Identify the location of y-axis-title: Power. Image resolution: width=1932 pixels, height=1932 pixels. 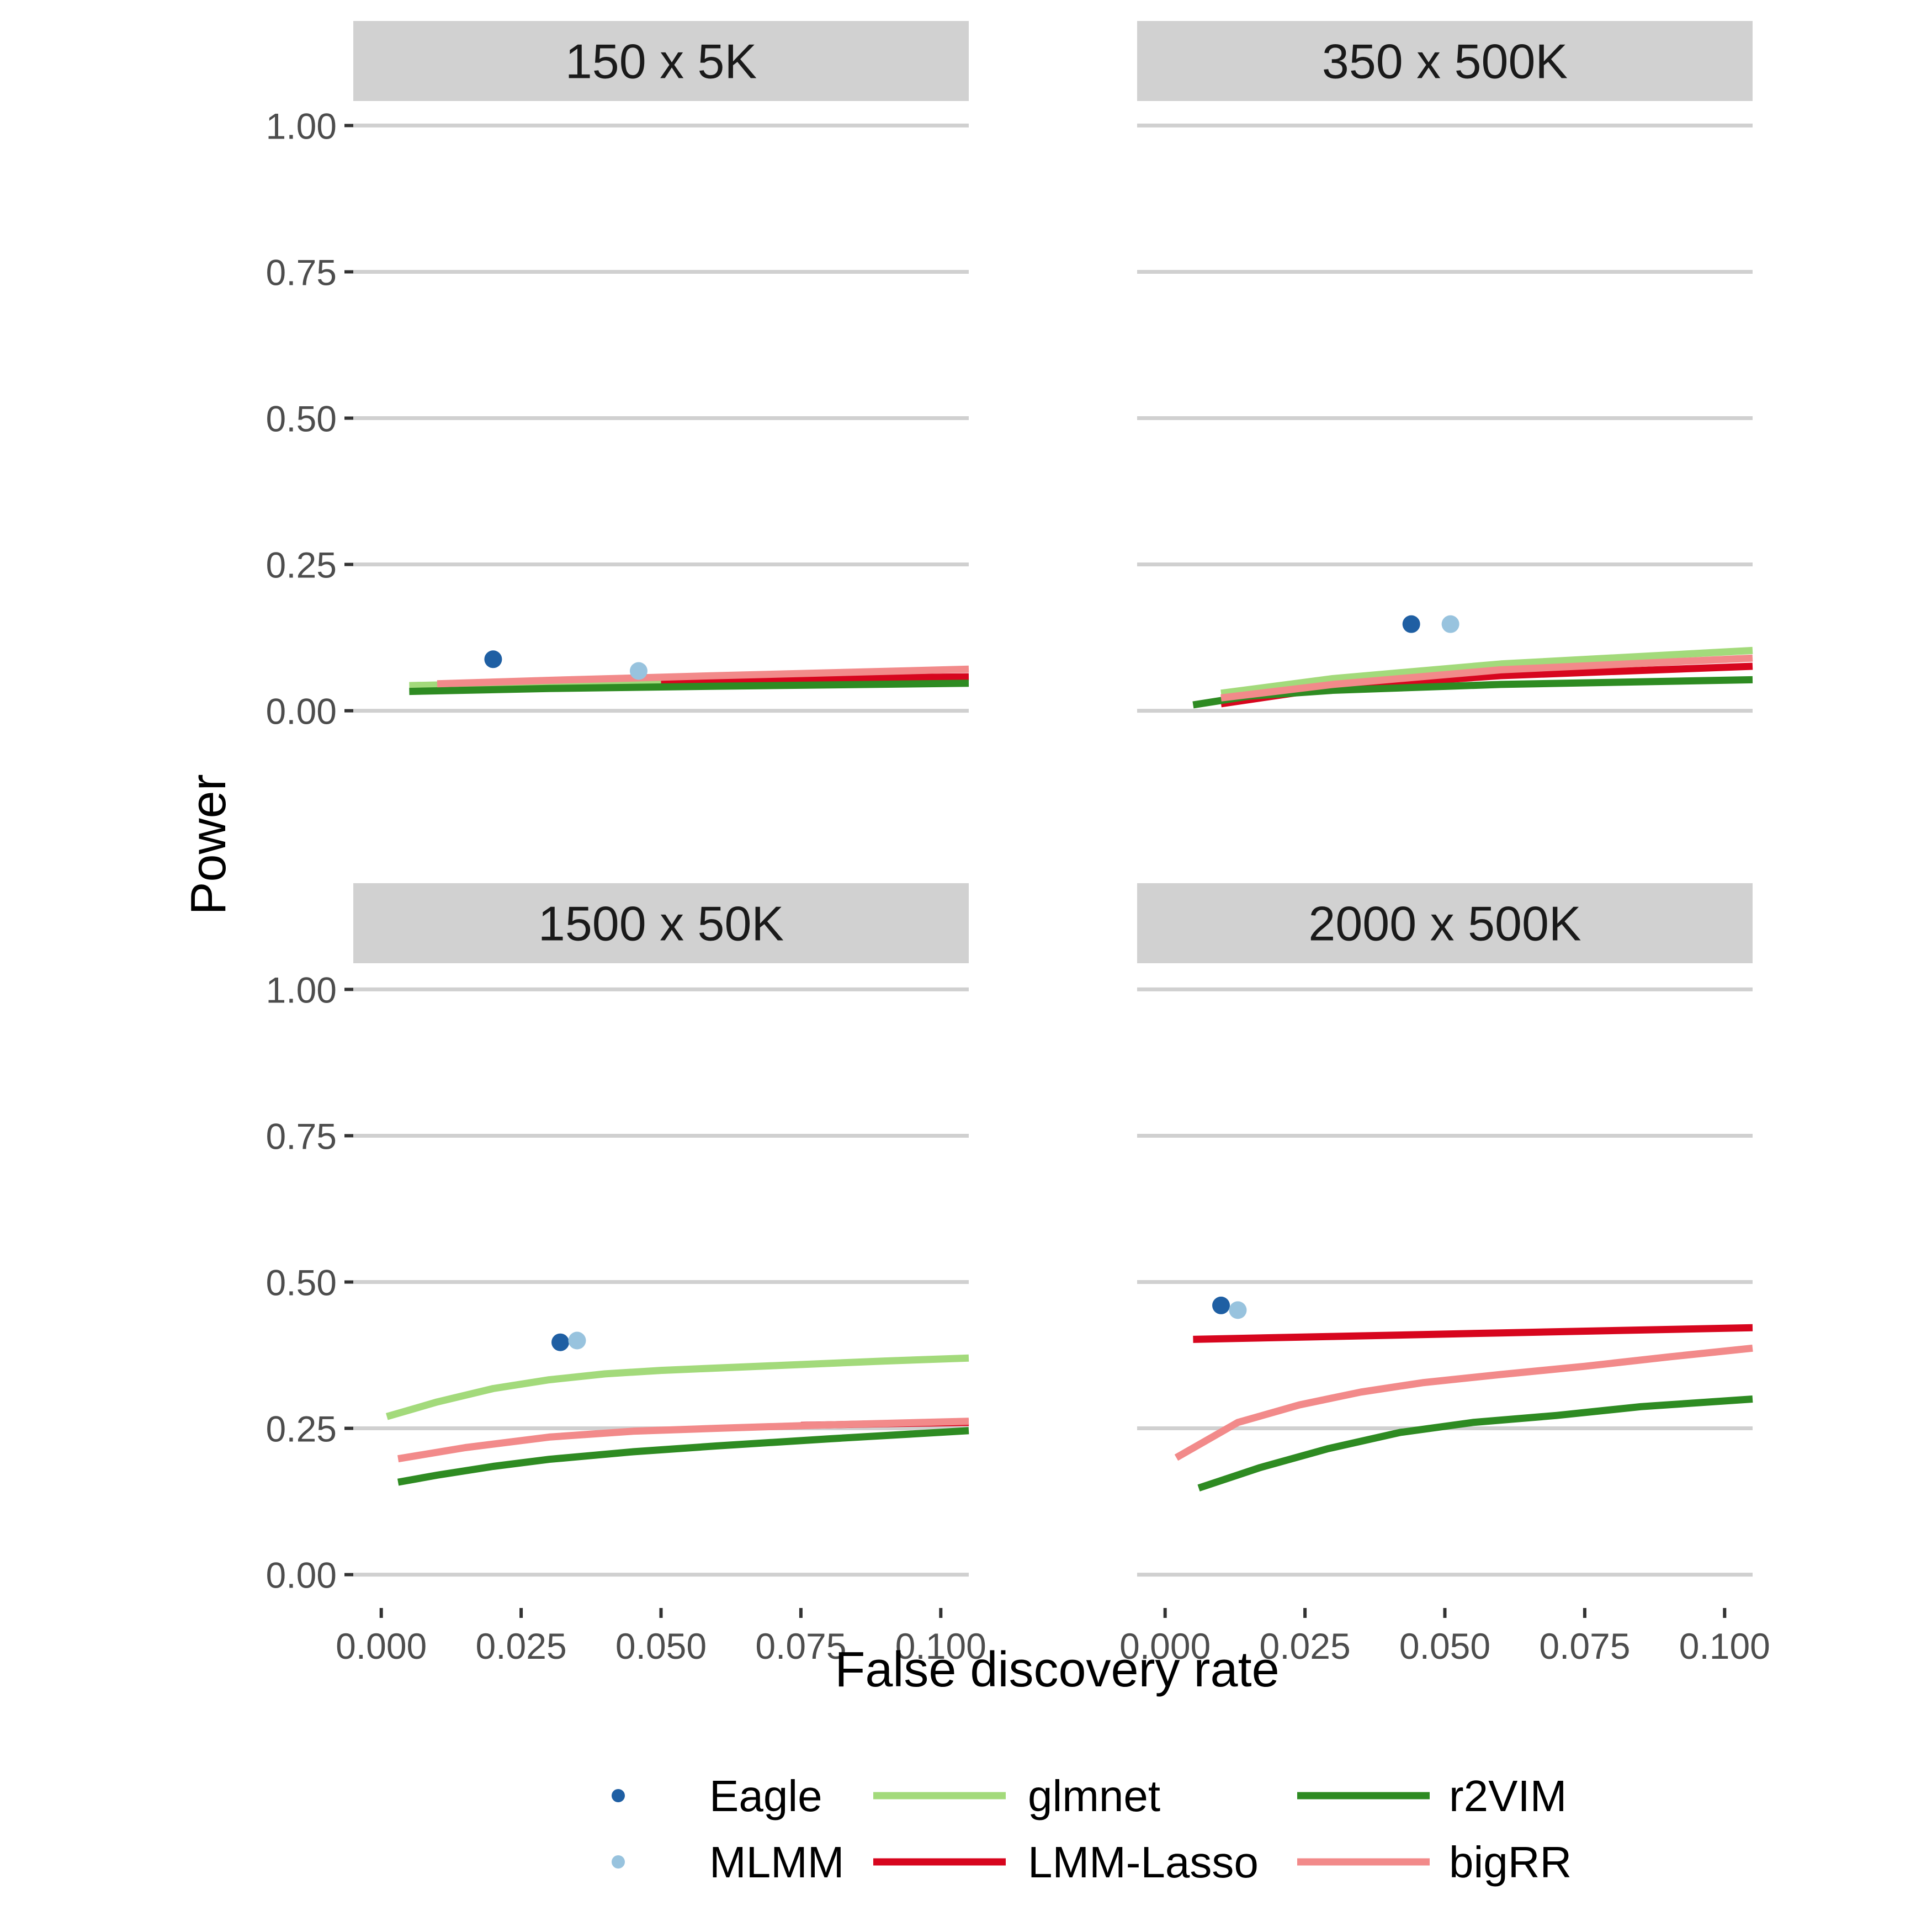
(208, 845).